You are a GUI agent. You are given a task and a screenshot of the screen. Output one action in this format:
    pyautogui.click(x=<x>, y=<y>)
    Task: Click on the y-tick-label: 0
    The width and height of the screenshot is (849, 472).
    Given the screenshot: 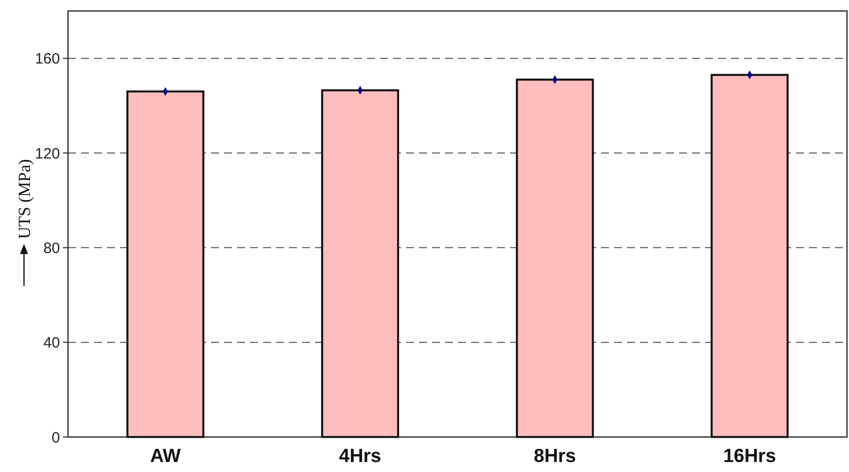 What is the action you would take?
    pyautogui.click(x=56, y=437)
    